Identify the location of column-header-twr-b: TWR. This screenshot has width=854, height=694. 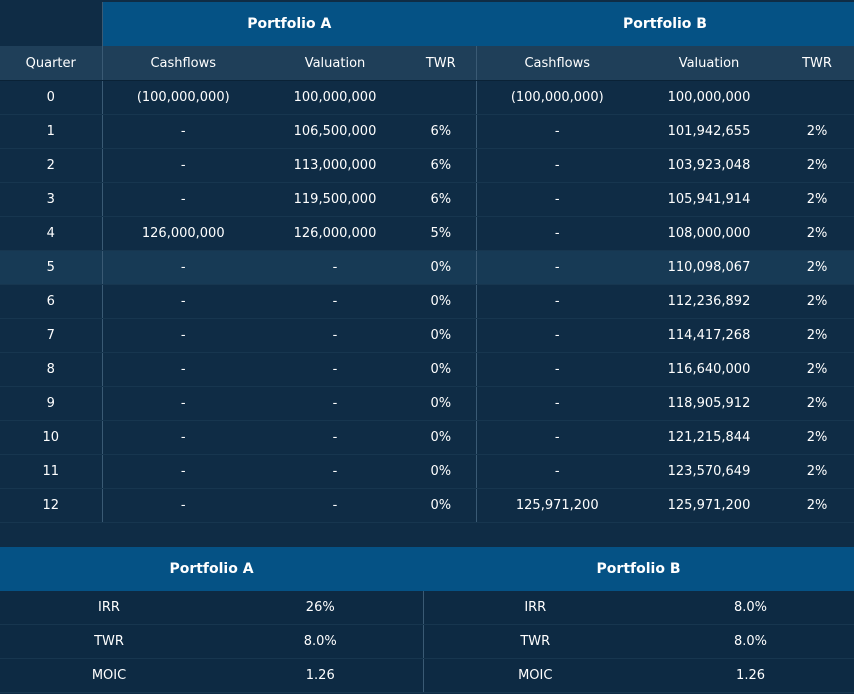
(817, 63).